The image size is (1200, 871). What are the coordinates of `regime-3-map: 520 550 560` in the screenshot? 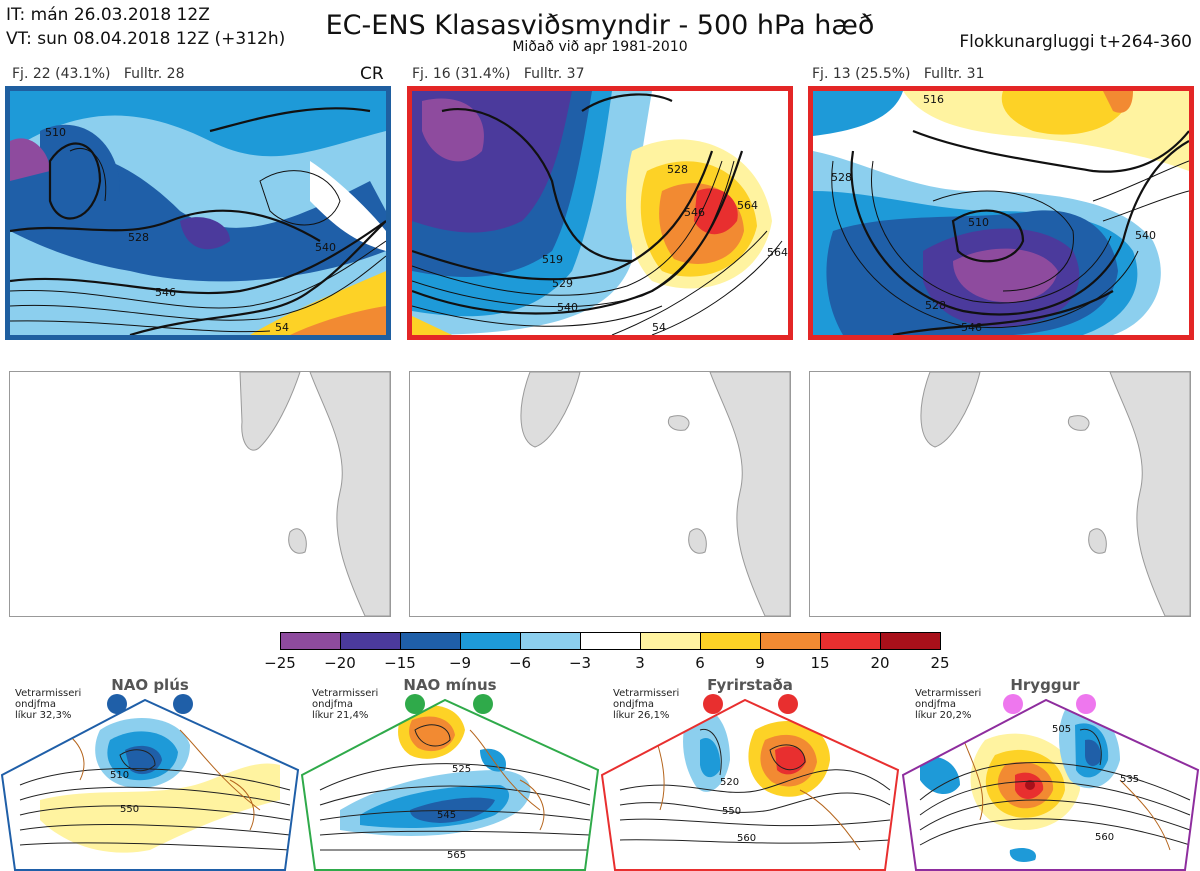 It's located at (750, 785).